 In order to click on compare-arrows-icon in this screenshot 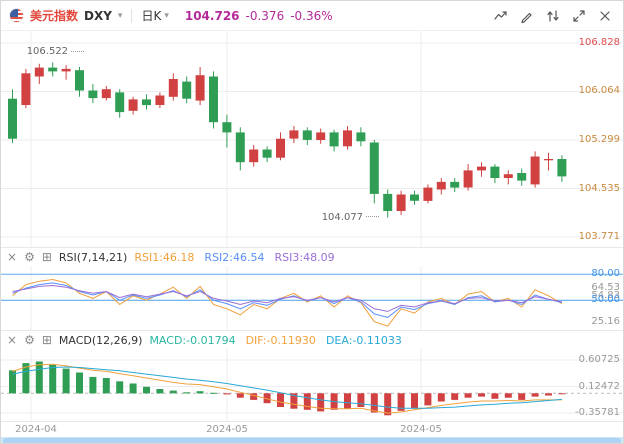, I will do `click(553, 16)`.